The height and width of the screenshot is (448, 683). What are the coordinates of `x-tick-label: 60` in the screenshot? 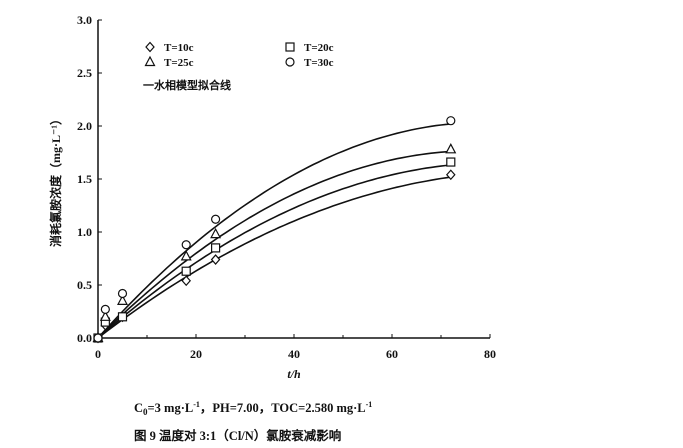 It's located at (392, 354).